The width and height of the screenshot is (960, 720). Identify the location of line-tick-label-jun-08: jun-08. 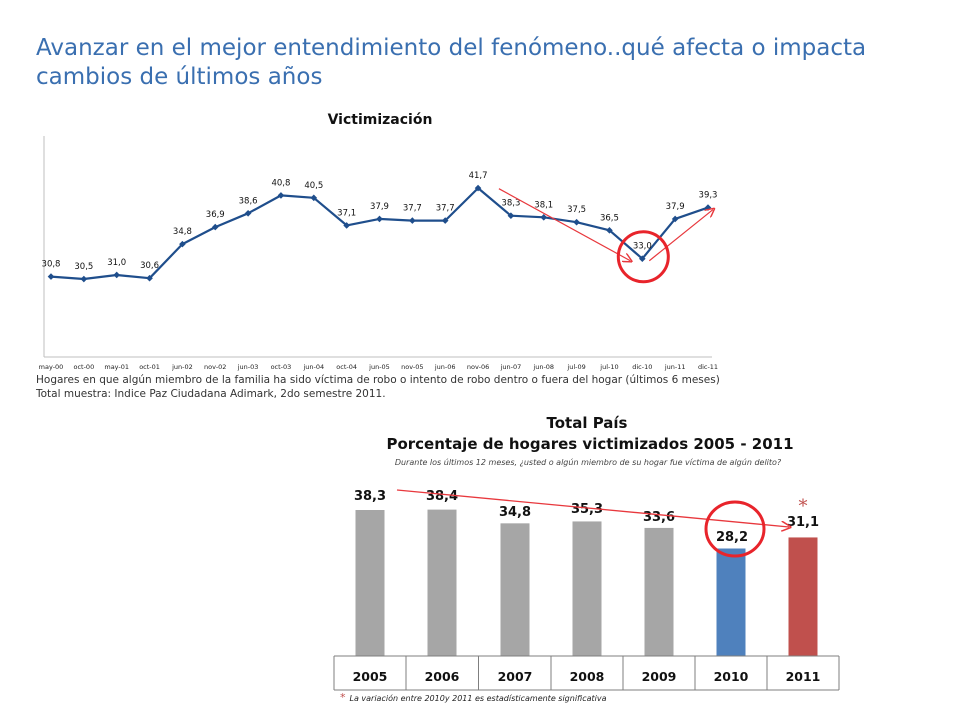
(543, 367).